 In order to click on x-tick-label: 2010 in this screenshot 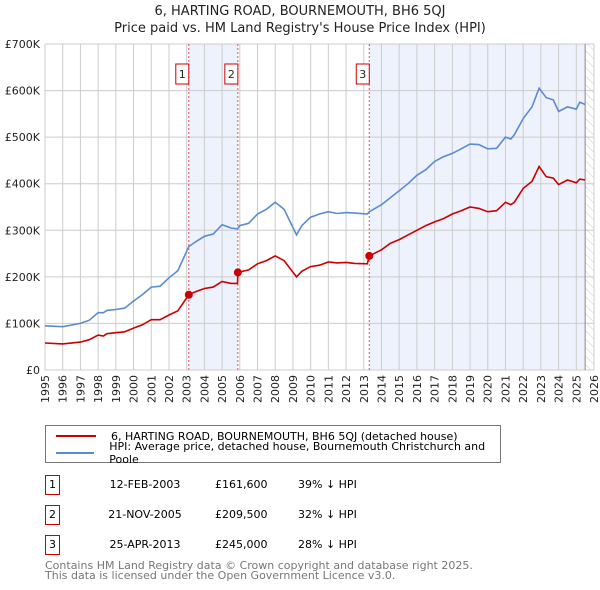, I will do `click(311, 389)`.